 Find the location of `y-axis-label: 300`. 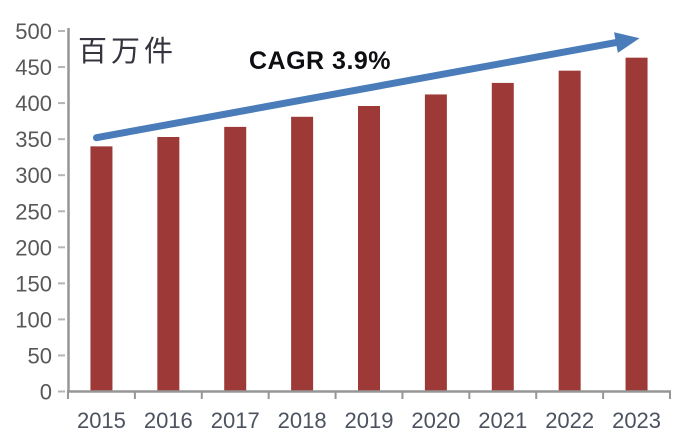

y-axis-label: 300 is located at coordinates (33, 175).